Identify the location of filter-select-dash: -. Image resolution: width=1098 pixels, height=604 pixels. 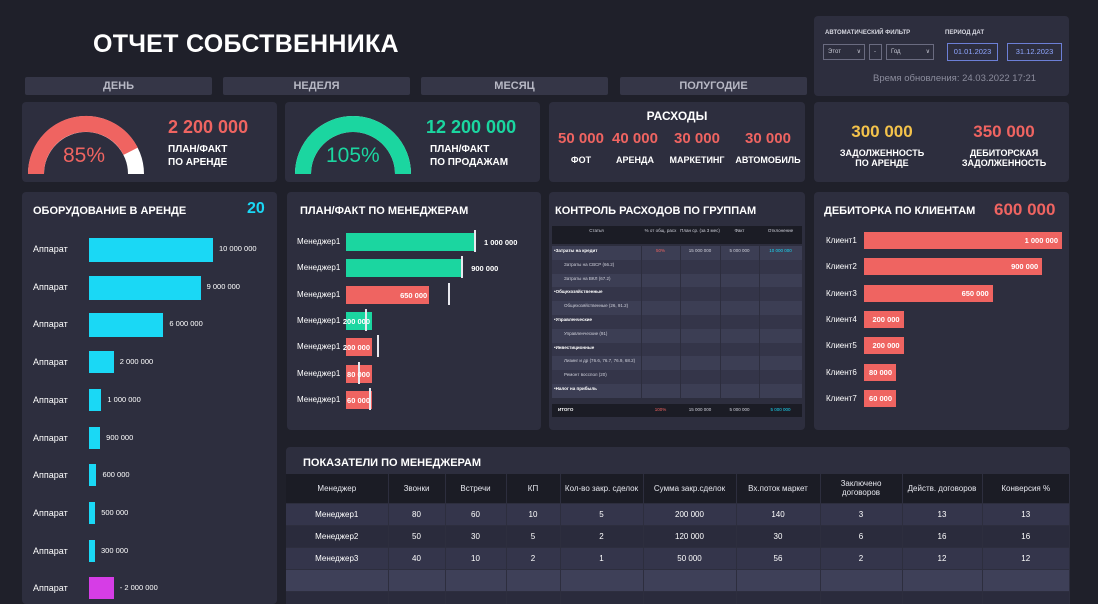
(875, 52).